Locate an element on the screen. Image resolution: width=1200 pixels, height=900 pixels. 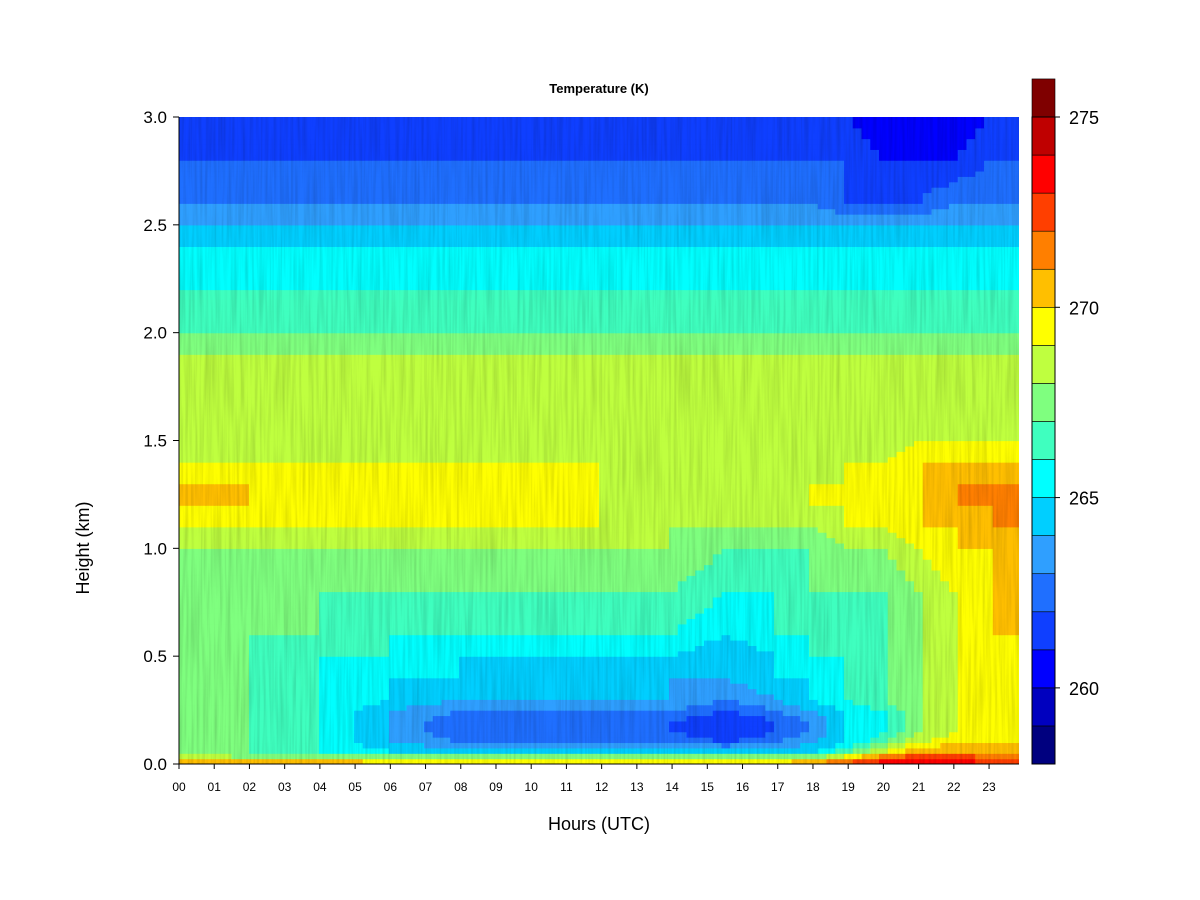
chart-title: Temperature (K) is located at coordinates (598, 88).